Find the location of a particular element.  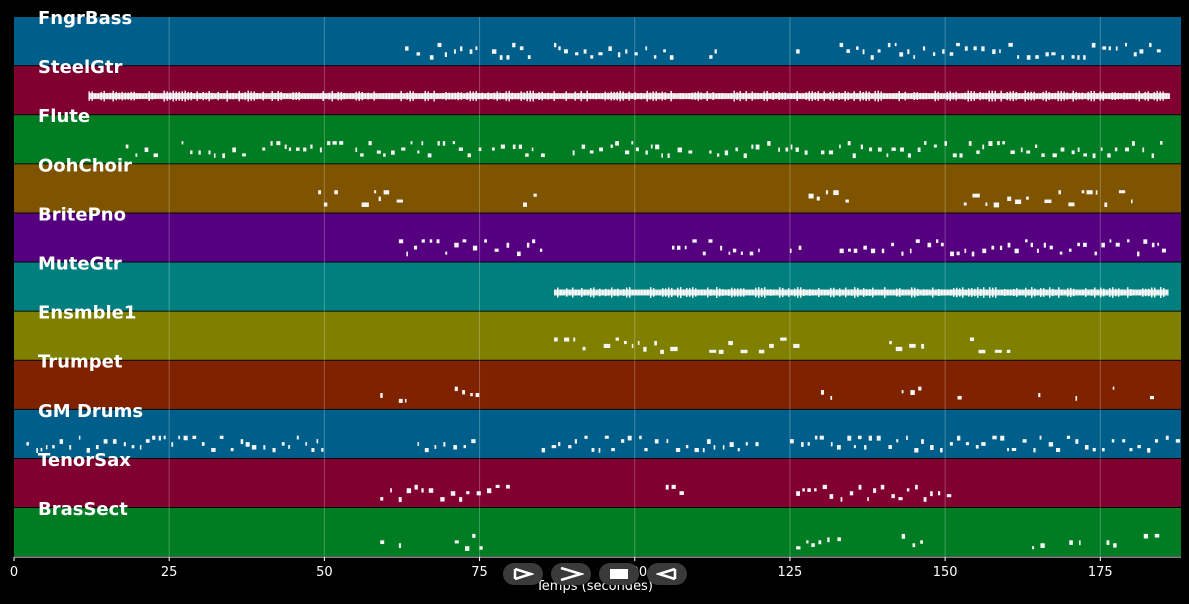

forward-button is located at coordinates (571, 574).